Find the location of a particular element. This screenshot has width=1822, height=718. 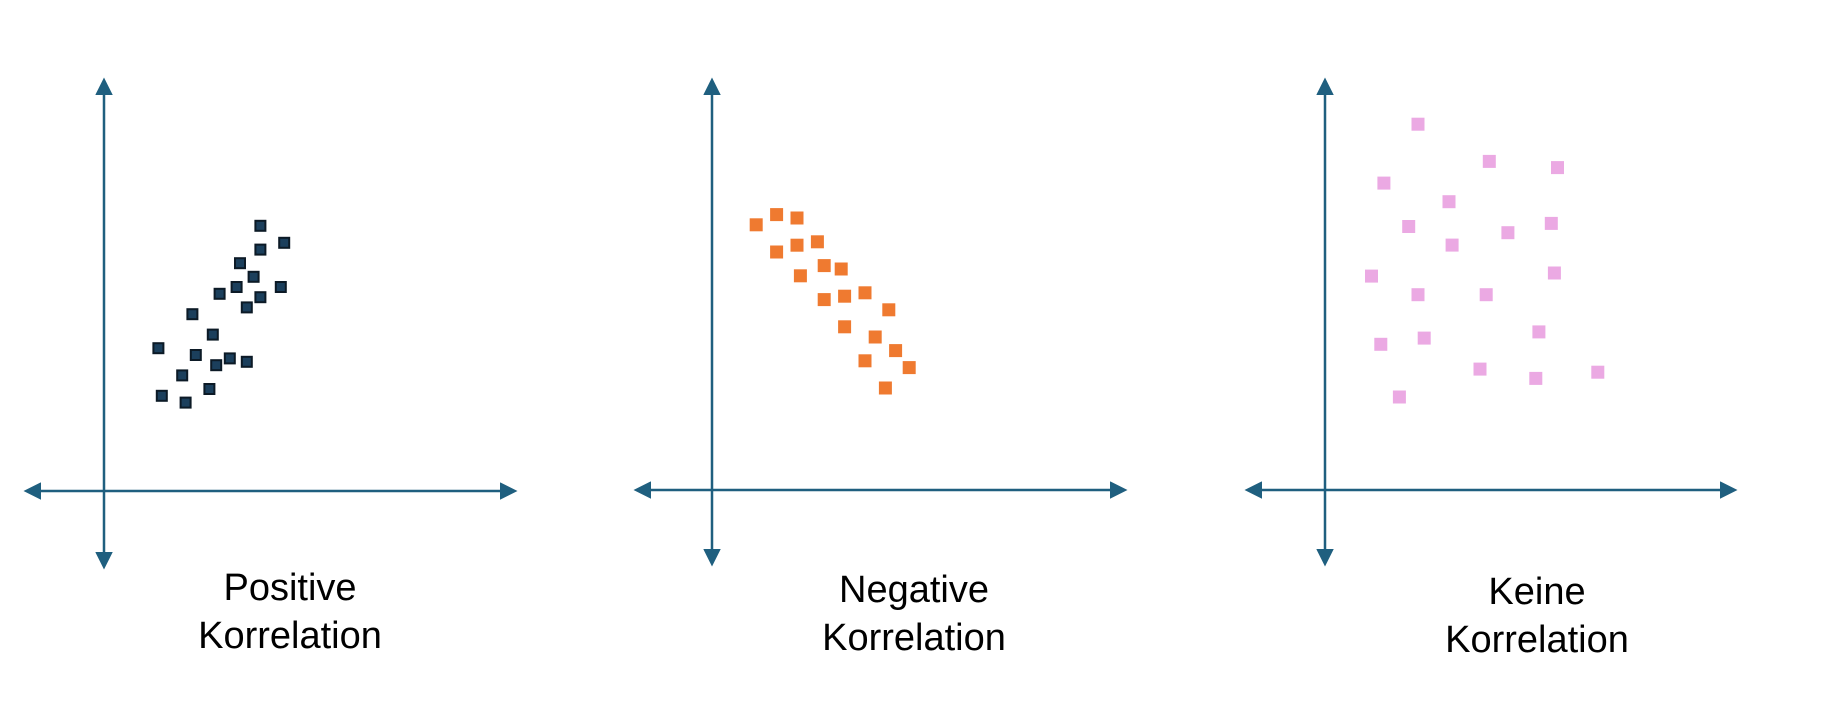

no-correlation-caption: Keine Korrelation is located at coordinates (1537, 616).